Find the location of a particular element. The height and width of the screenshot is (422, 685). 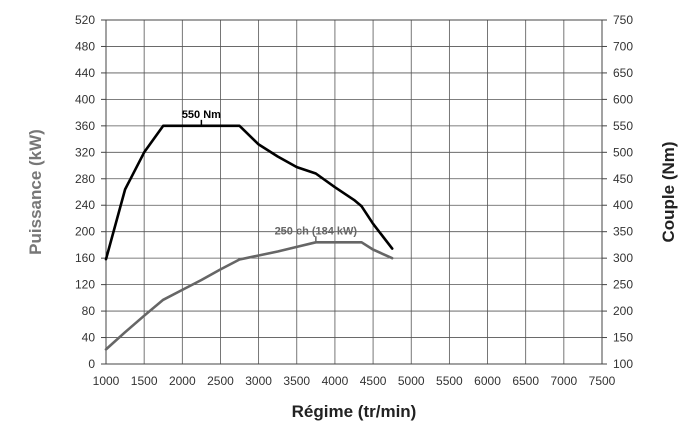

max-power-label: 250 ch (184 kW) is located at coordinates (316, 231).